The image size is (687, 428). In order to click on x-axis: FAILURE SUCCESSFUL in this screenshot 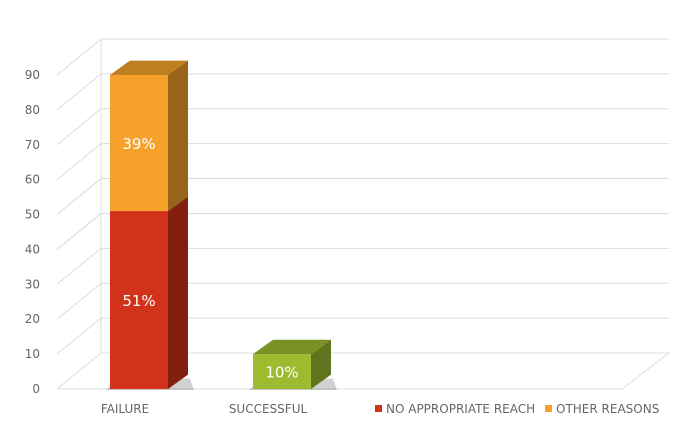, I will do `click(204, 409)`.